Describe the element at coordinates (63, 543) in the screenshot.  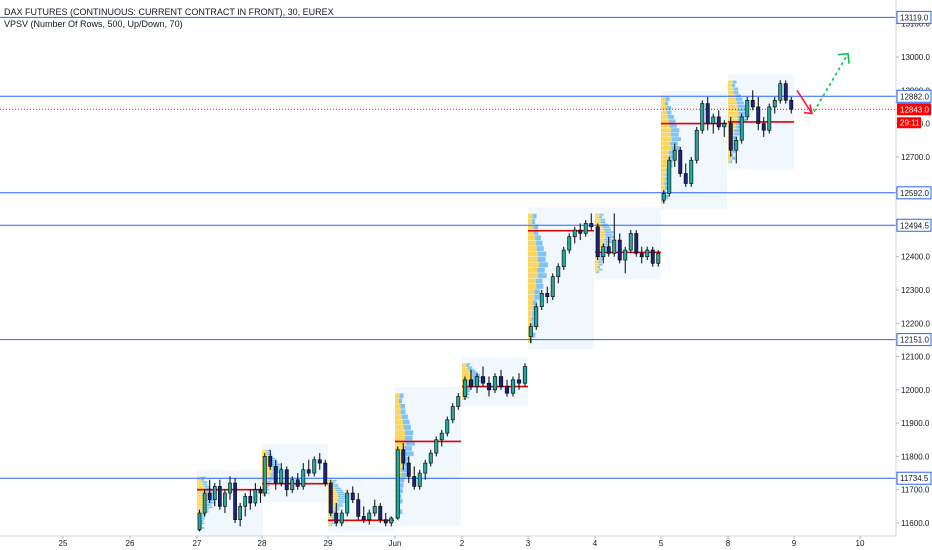
I see `x-tick-label: 25` at that location.